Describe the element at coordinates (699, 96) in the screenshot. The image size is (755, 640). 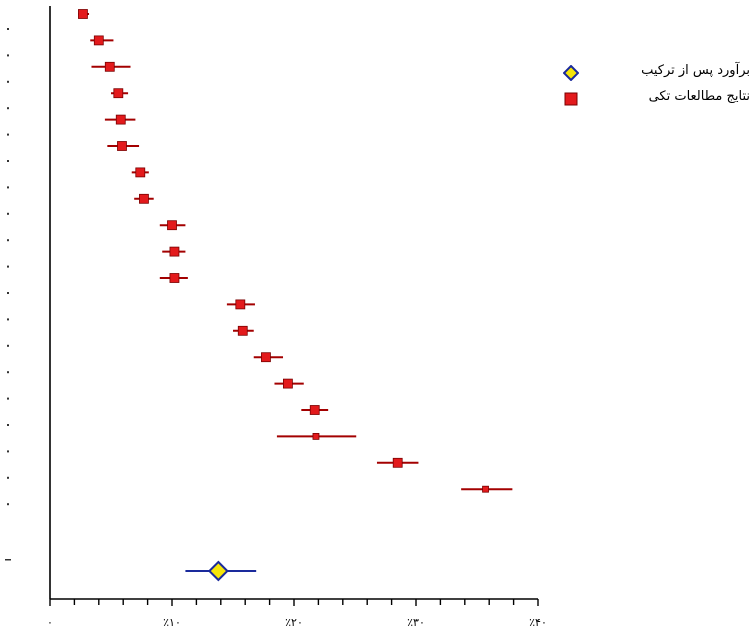
I see `legend-label-studies: نتایج مطالعات تکی` at that location.